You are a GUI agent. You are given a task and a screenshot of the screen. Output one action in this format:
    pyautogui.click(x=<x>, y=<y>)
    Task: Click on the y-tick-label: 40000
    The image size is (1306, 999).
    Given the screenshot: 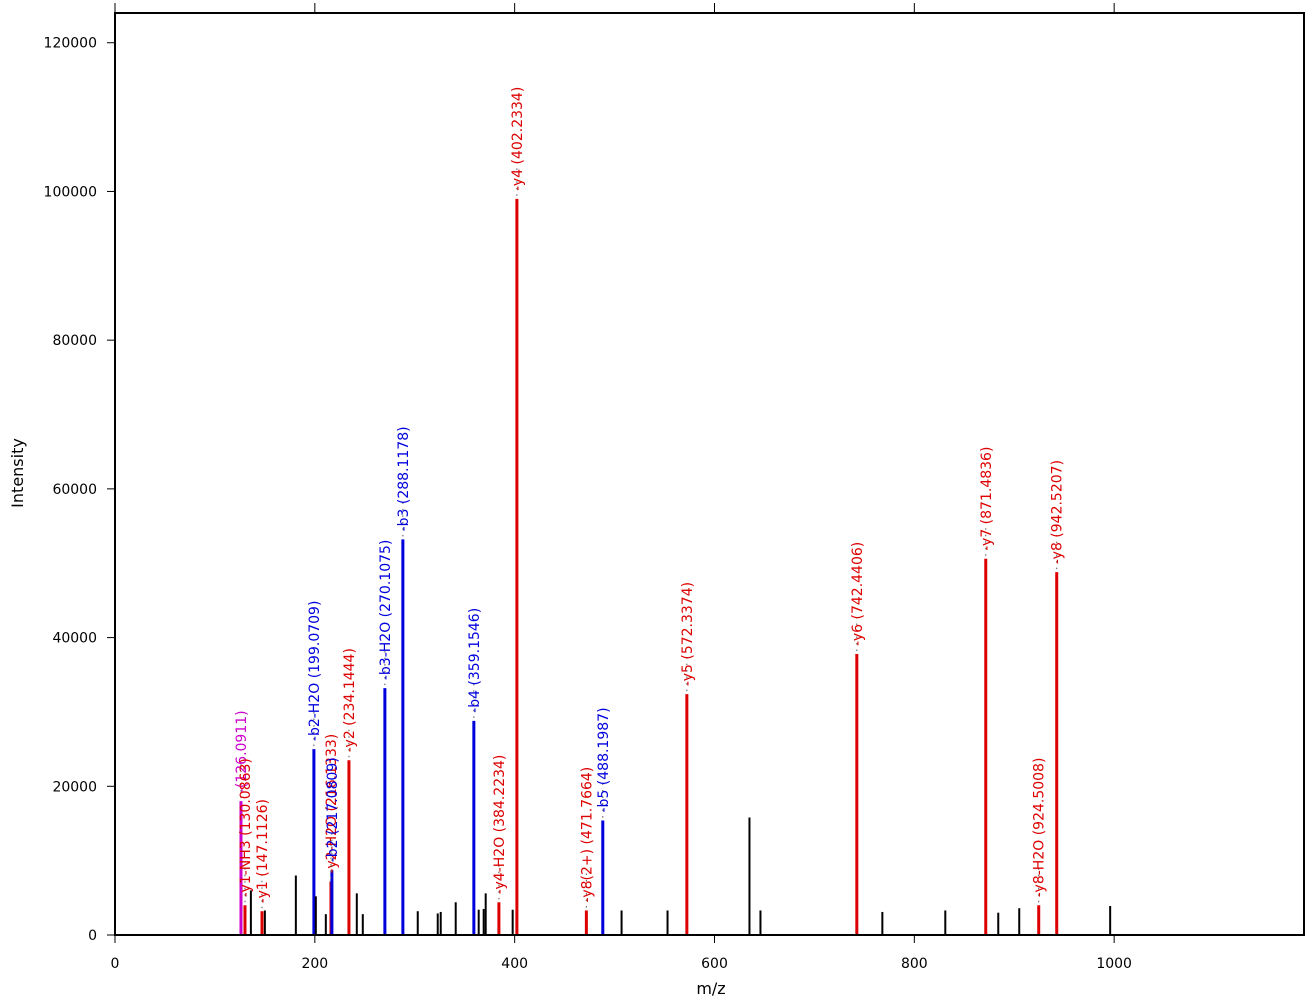 What is the action you would take?
    pyautogui.click(x=74, y=639)
    